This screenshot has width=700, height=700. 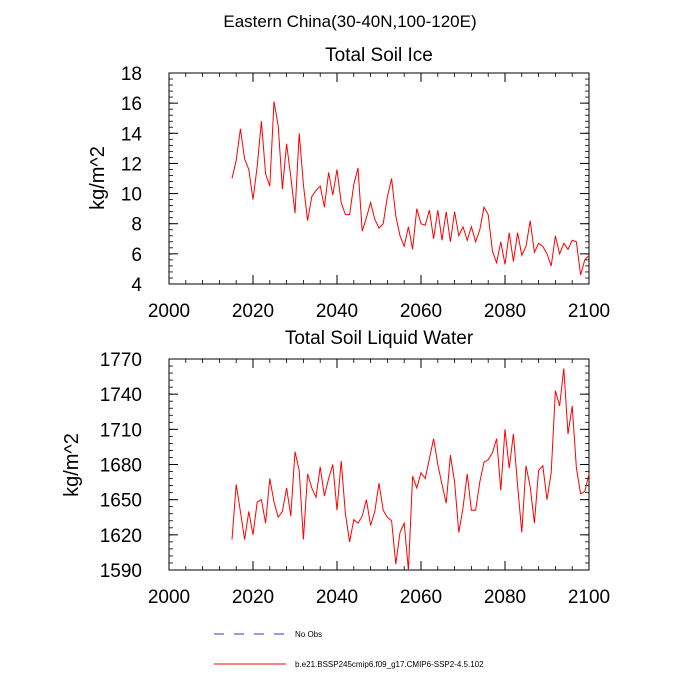 What do you see at coordinates (589, 597) in the screenshot?
I see `soil-liquid-x-tick-label: 2100` at bounding box center [589, 597].